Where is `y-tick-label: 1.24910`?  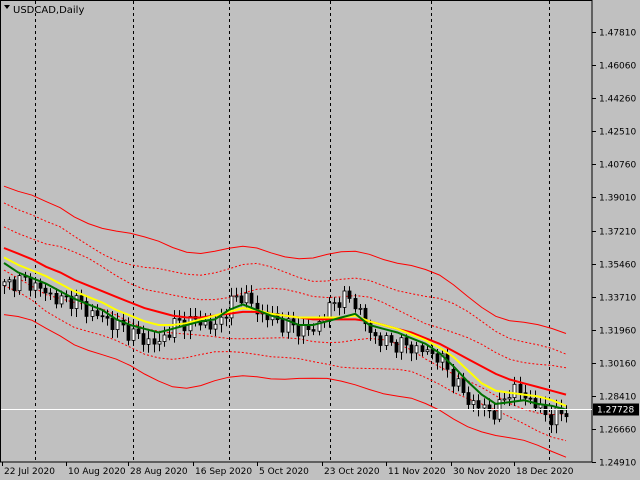
y-tick-label: 1.24910 is located at coordinates (617, 464).